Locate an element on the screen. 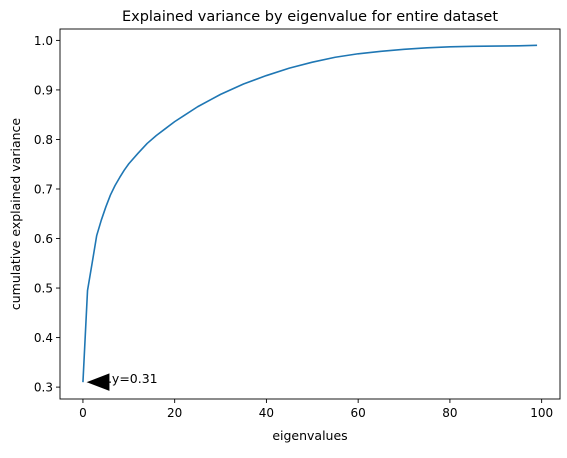 The width and height of the screenshot is (567, 458). y-tick-label: 0.8 is located at coordinates (43, 140).